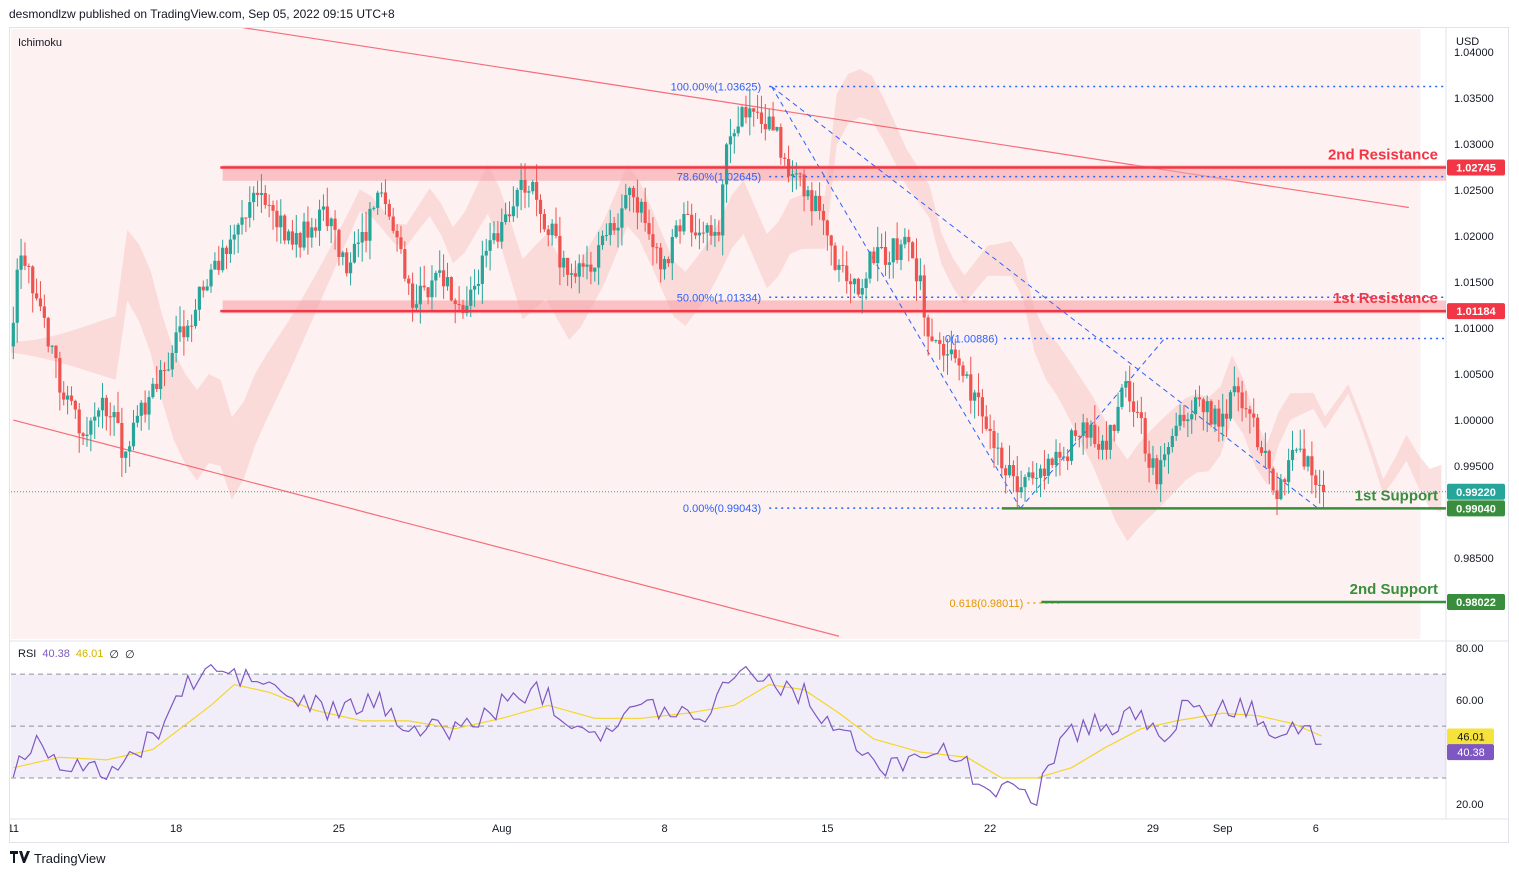 The image size is (1519, 877). Describe the element at coordinates (1474, 329) in the screenshot. I see `price-axis-tick-label: 1.01000` at that location.